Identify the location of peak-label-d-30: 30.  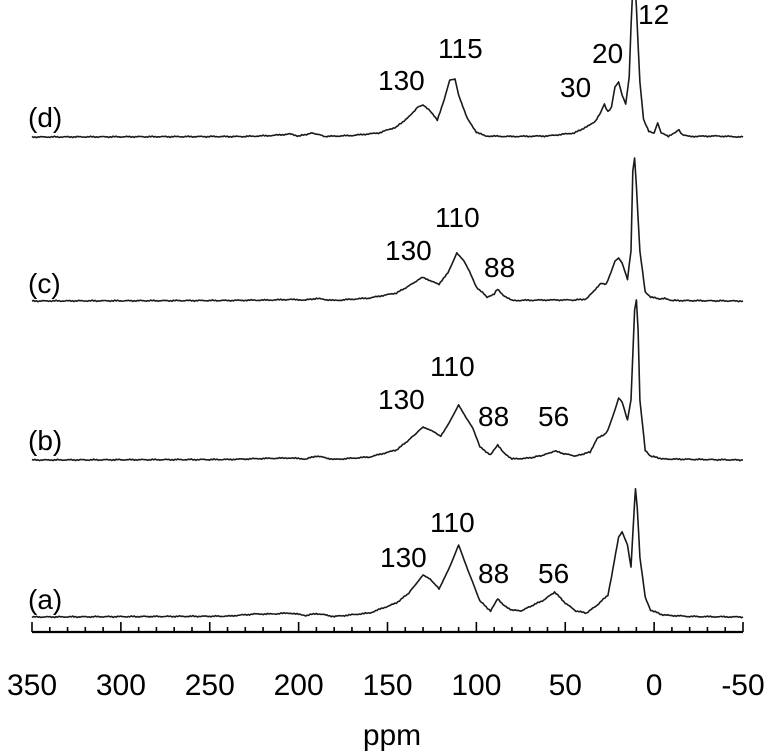
(575, 87).